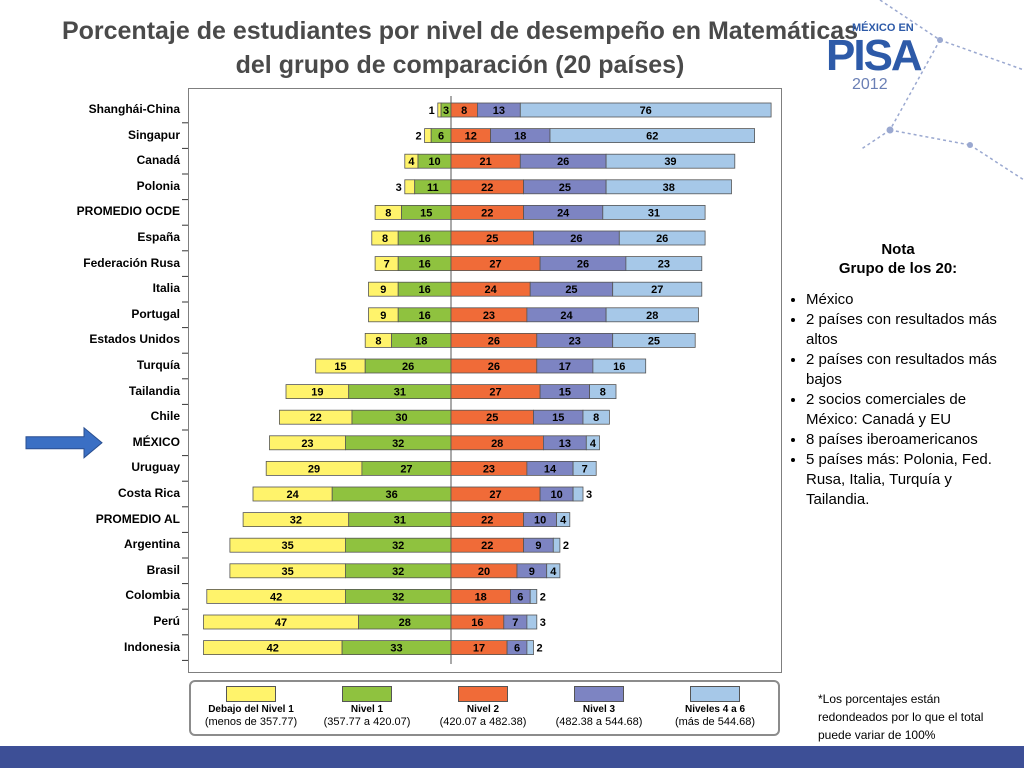 Image resolution: width=1024 pixels, height=768 pixels. Describe the element at coordinates (599, 722) in the screenshot. I see `legend-range: (482.38 a 544.68)` at that location.